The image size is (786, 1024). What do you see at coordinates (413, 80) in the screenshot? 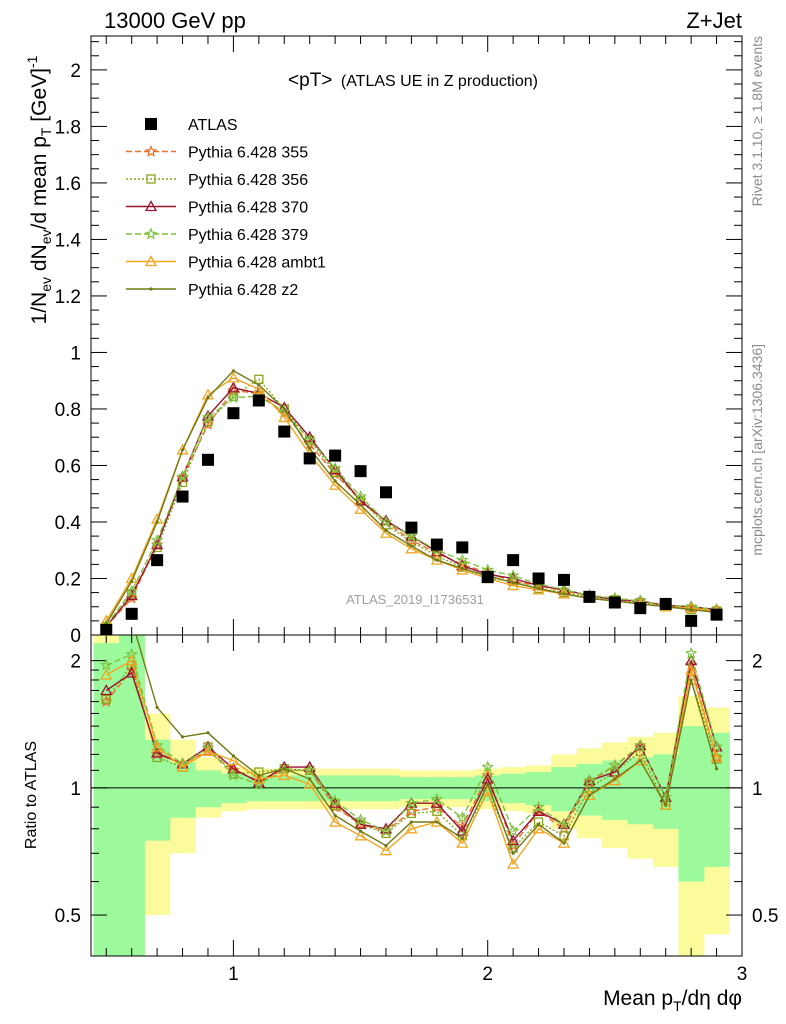
I see `plot-title: <pT> (ATLAS UE in Z production)` at bounding box center [413, 80].